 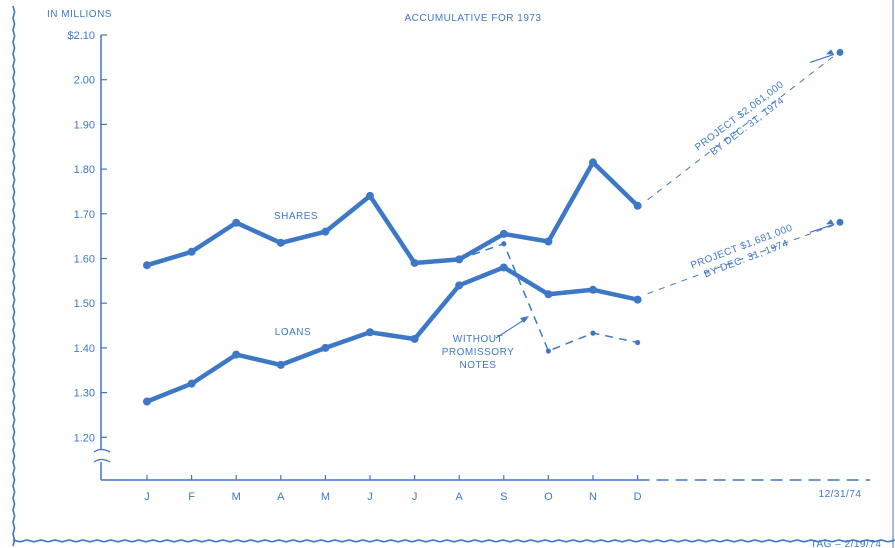 What do you see at coordinates (548, 497) in the screenshot?
I see `x-tick-label: O` at bounding box center [548, 497].